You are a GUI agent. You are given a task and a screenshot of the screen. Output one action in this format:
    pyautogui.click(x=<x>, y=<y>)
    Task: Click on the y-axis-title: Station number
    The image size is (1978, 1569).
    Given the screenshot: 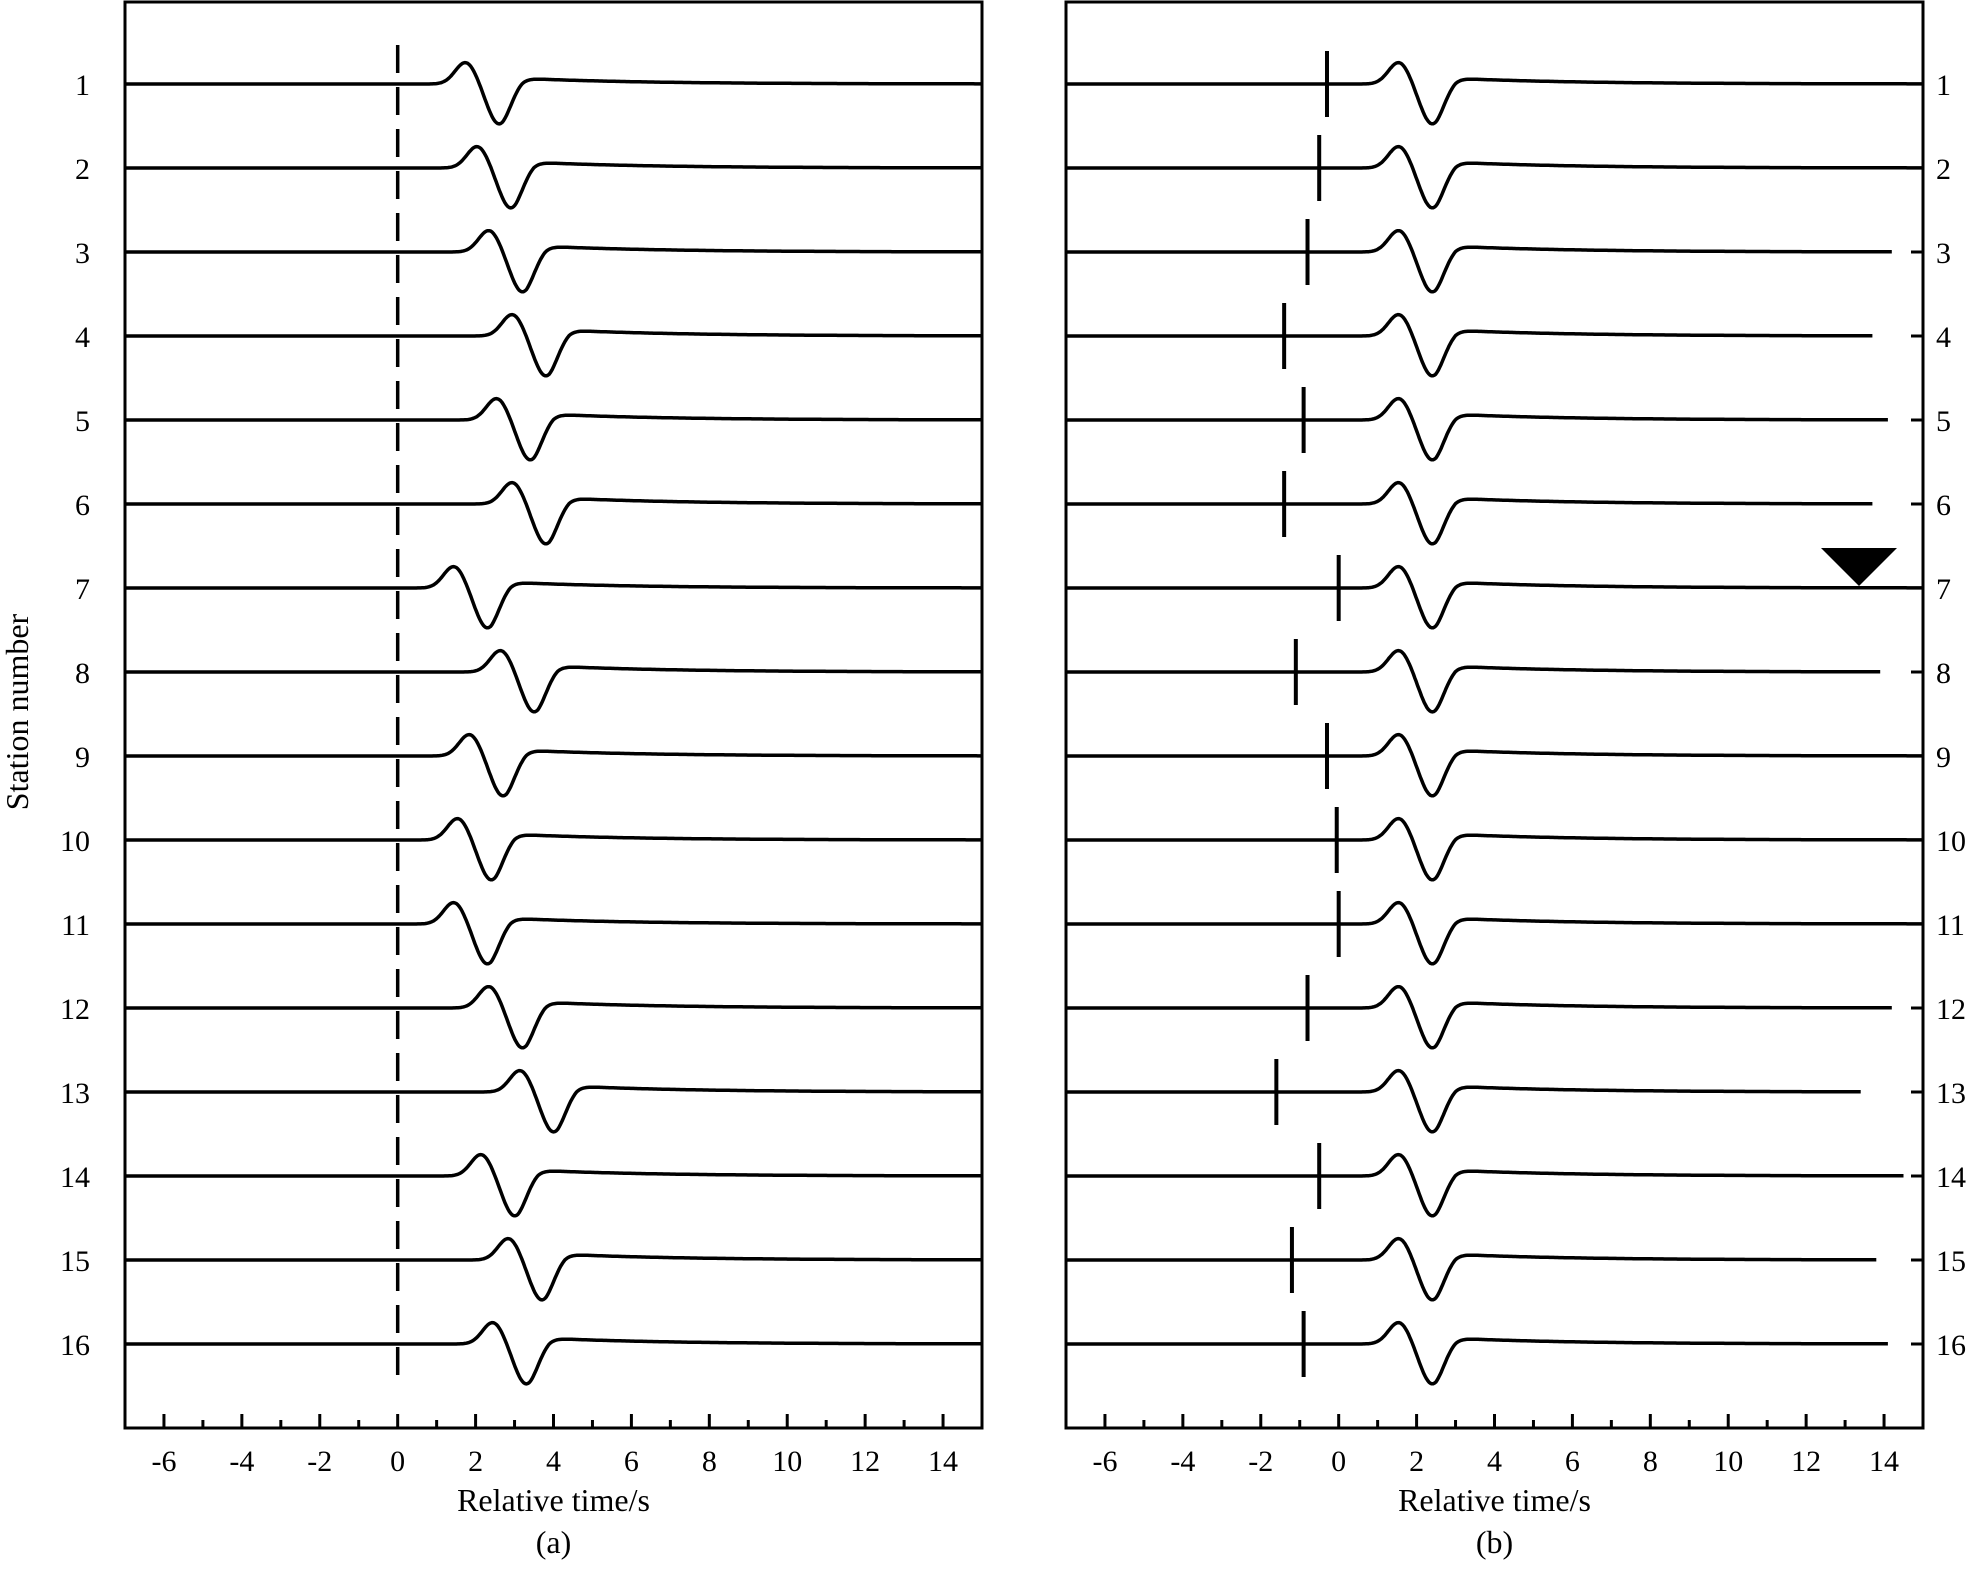 What is the action you would take?
    pyautogui.click(x=17, y=711)
    